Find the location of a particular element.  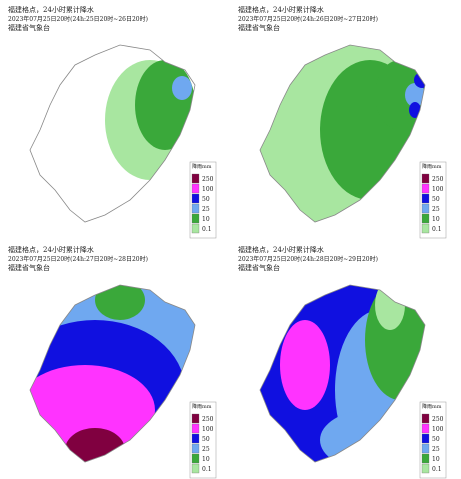

panel-subtitle: 2023年07月25日20时(24h:25日20时~26日20时) is located at coordinates (78, 19).